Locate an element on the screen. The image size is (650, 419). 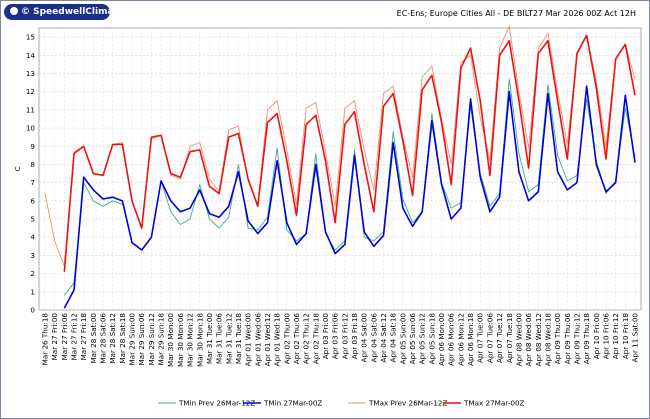
brand-logo-text: © SpeedwellClimate.com is located at coordinates (85, 12).